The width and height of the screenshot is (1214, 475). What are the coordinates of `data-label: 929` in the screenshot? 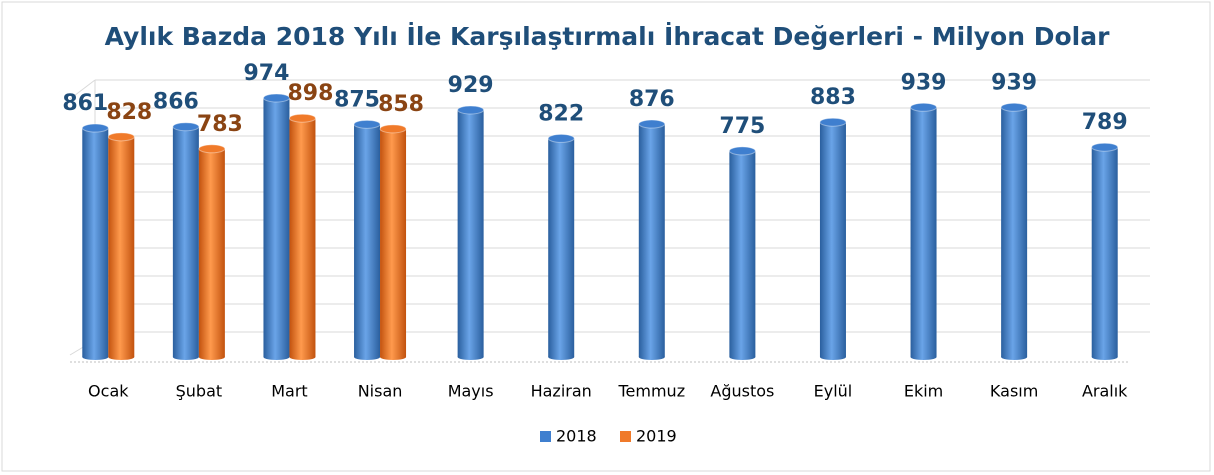 It's located at (471, 85).